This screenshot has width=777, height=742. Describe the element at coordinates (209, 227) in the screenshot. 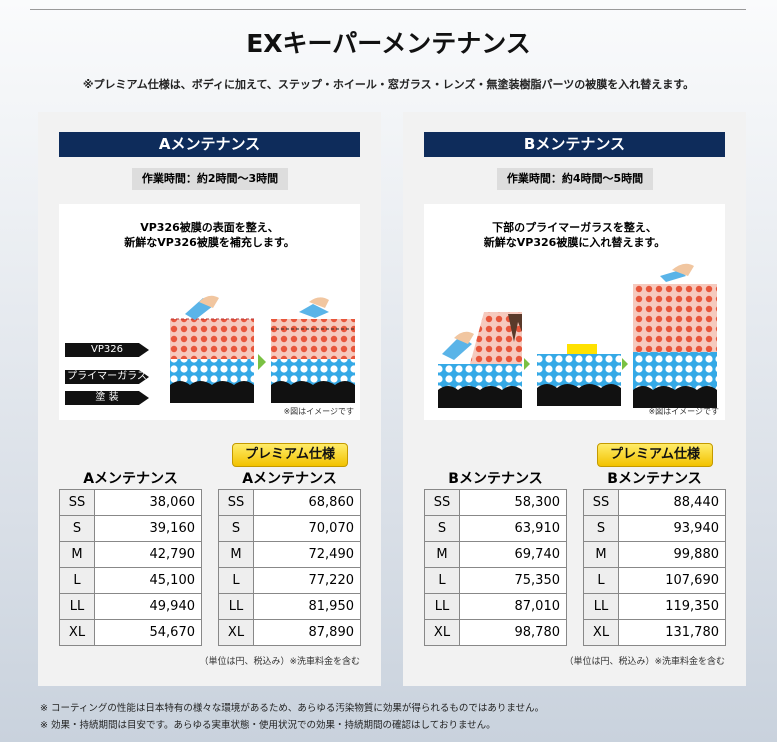

I see `caption-line: VP326被膜の表面を整え、` at that location.